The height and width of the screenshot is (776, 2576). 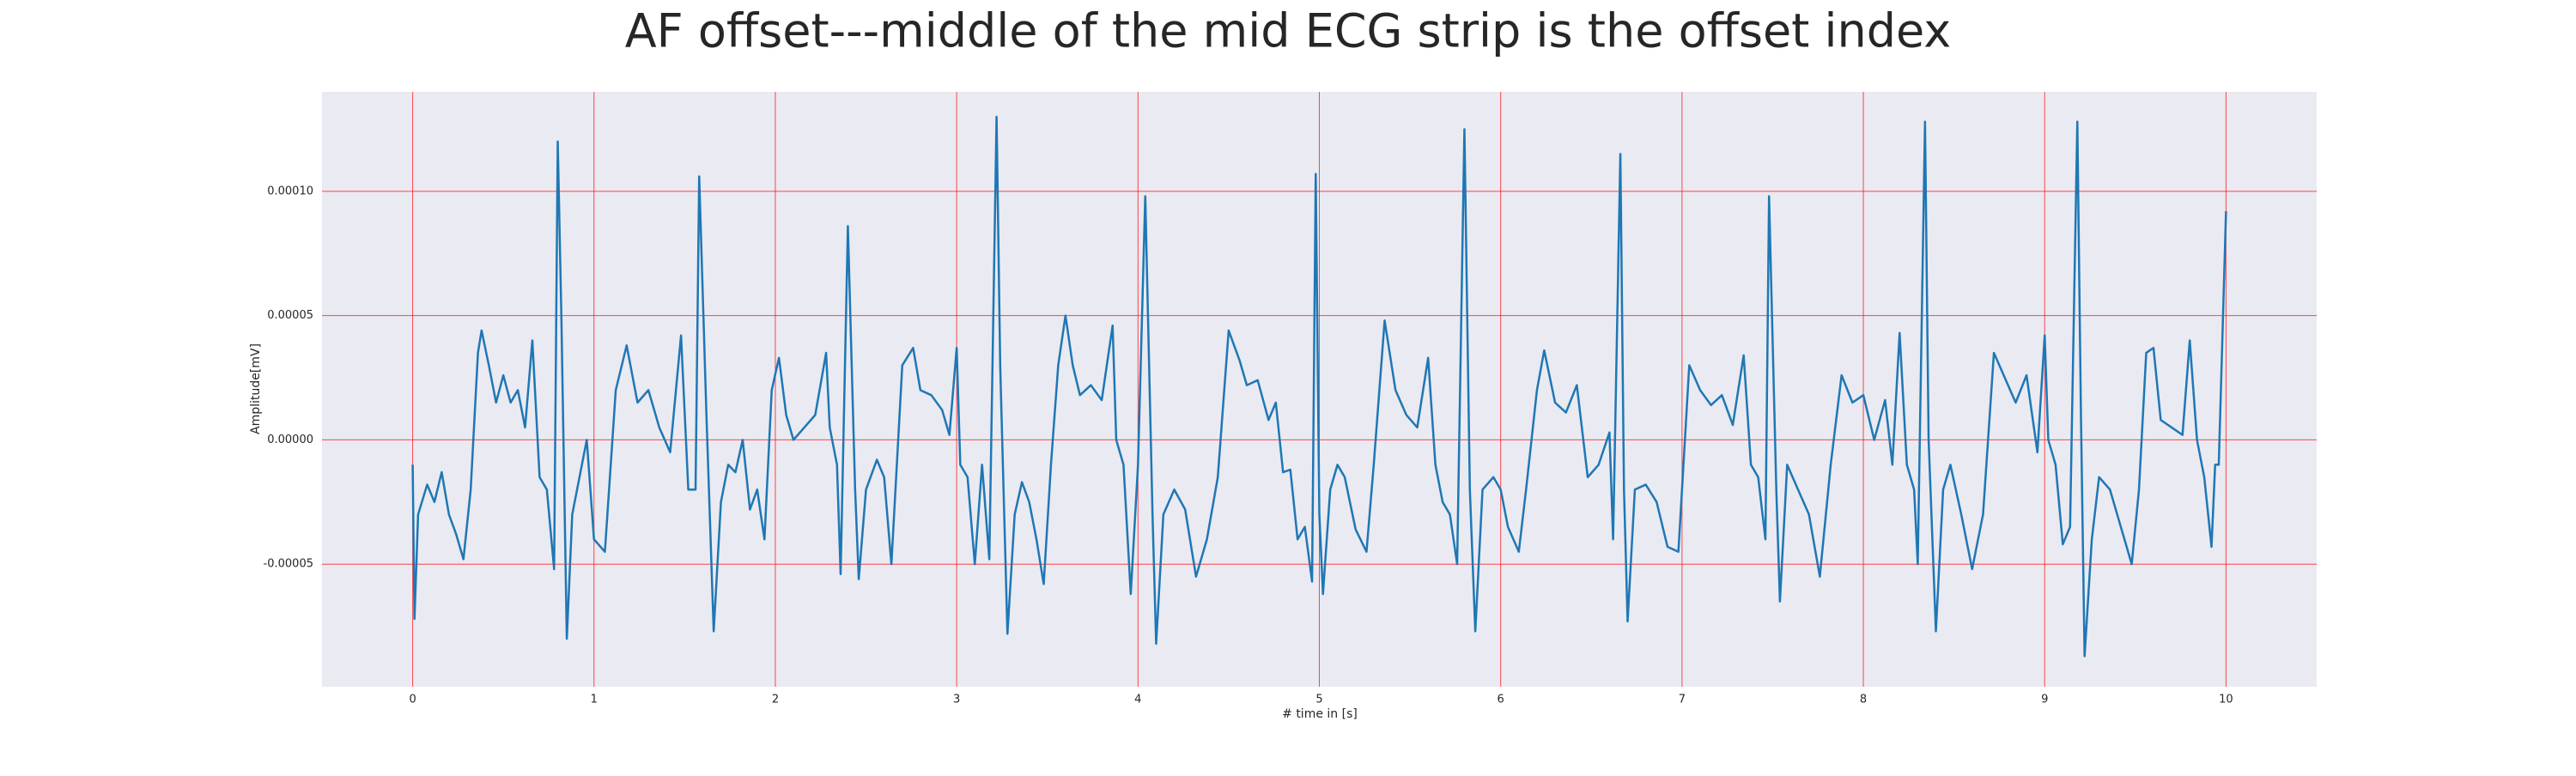 I want to click on x-tick-label: 8, so click(x=1864, y=700).